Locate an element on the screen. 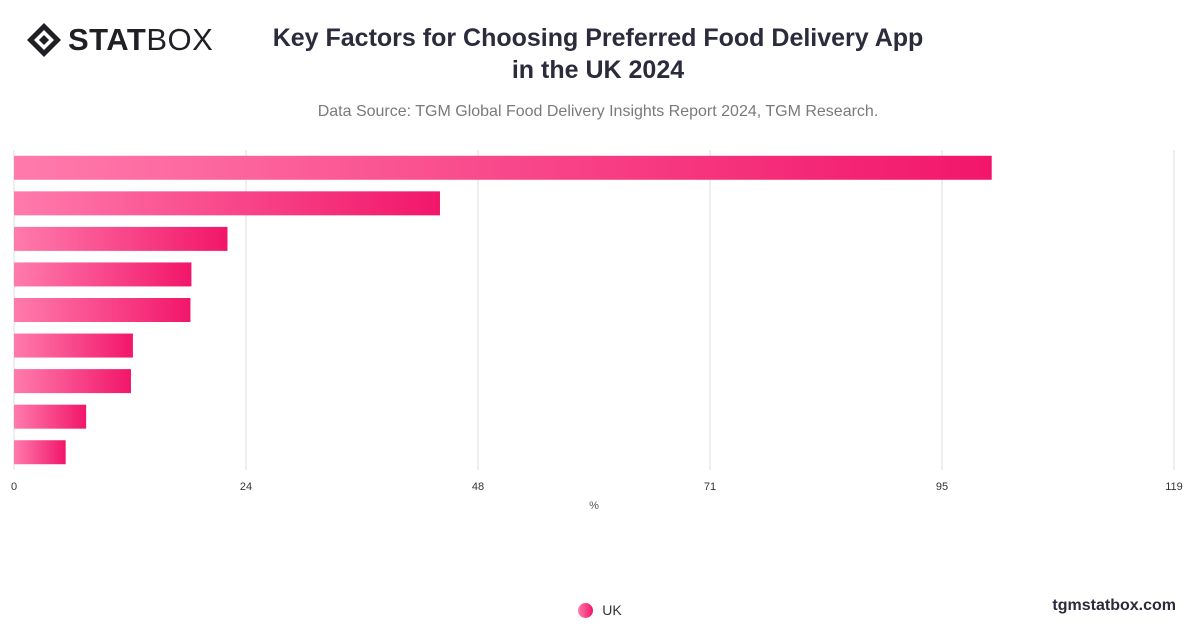  chart-title-line2: in the UK 2024 is located at coordinates (598, 70).